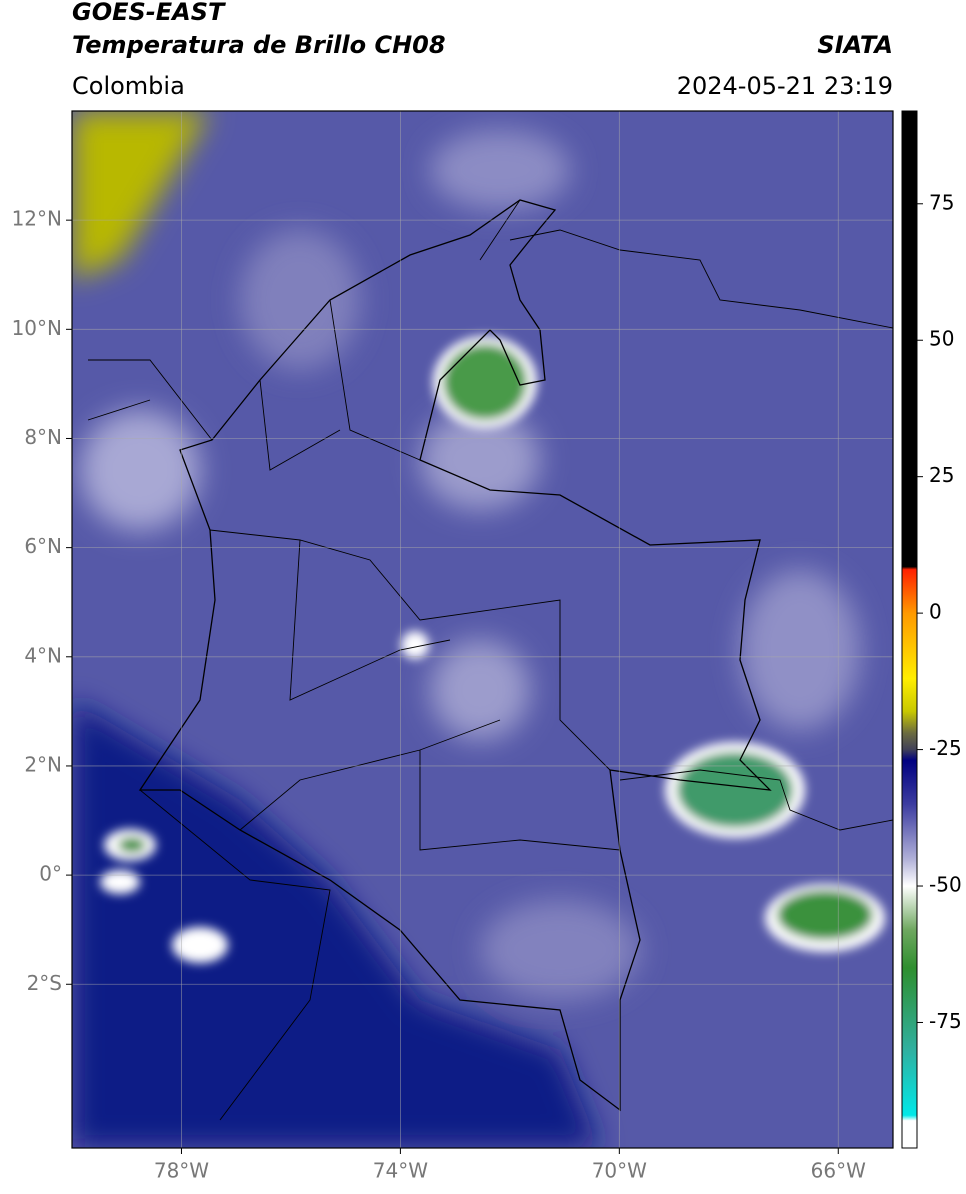 This screenshot has height=1194, width=966. Describe the element at coordinates (941, 202) in the screenshot. I see `colorbar-tick-label: 75` at that location.